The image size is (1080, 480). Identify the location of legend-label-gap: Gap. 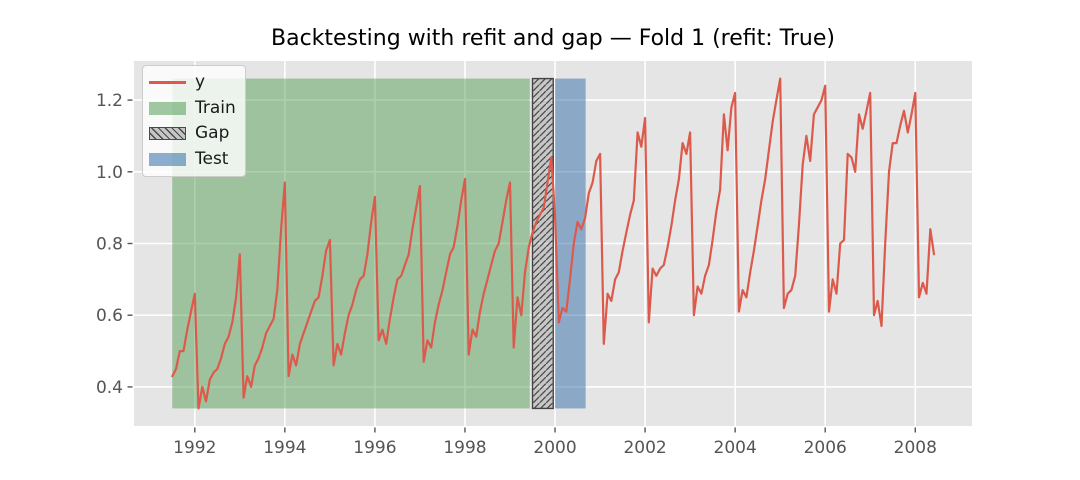
(212, 133).